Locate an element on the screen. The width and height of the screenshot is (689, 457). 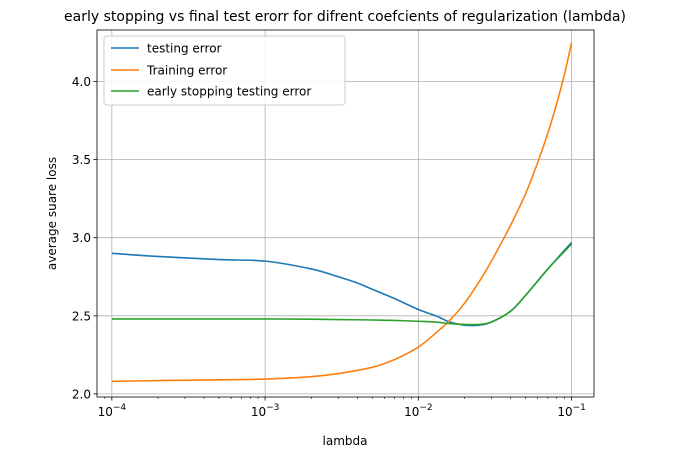
x-axis-ticks: 10⁻⁴ 10⁻³ 10⁻² 10⁻¹ is located at coordinates (342, 408).